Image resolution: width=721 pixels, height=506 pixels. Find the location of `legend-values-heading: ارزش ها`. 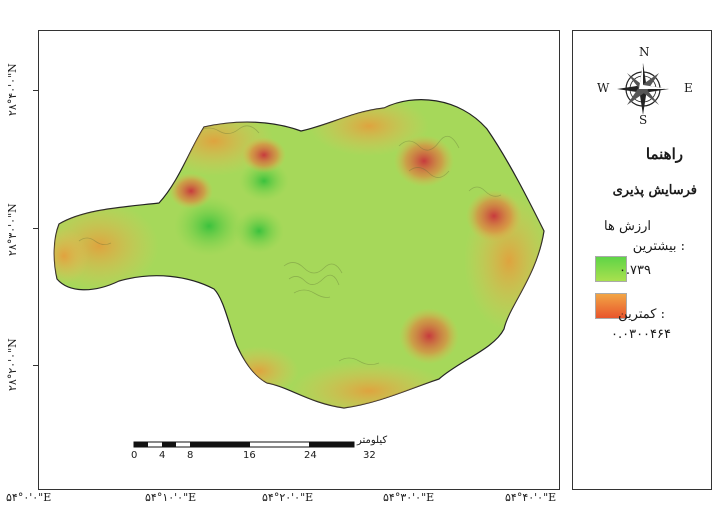

legend-values-heading: ارزش ها is located at coordinates (627, 226).